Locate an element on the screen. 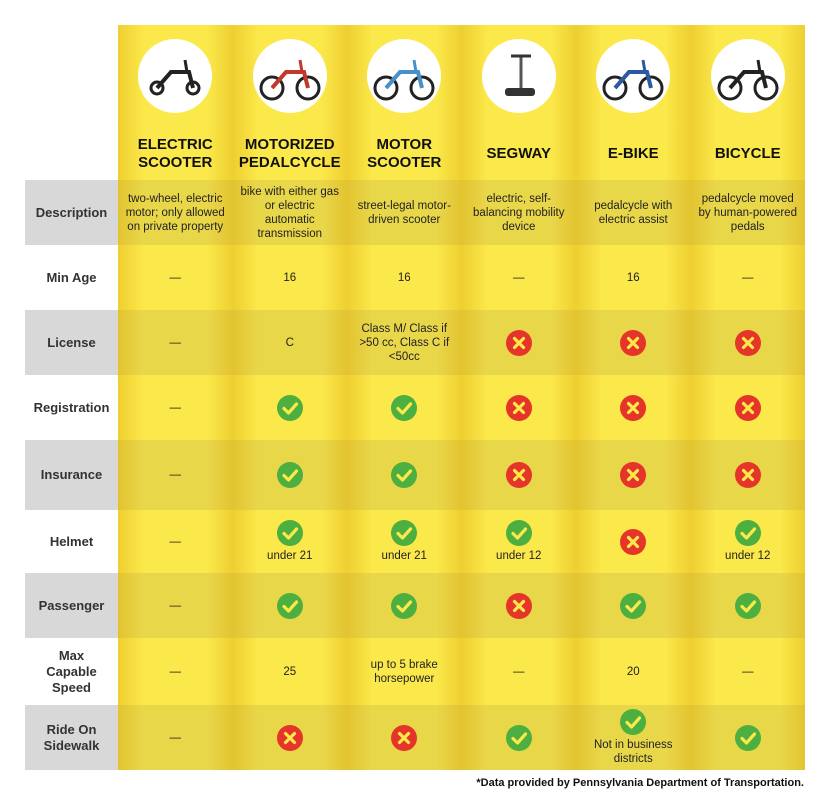 The width and height of the screenshot is (826, 802). column-header: ELECTRIC SCOOTER is located at coordinates (175, 153).